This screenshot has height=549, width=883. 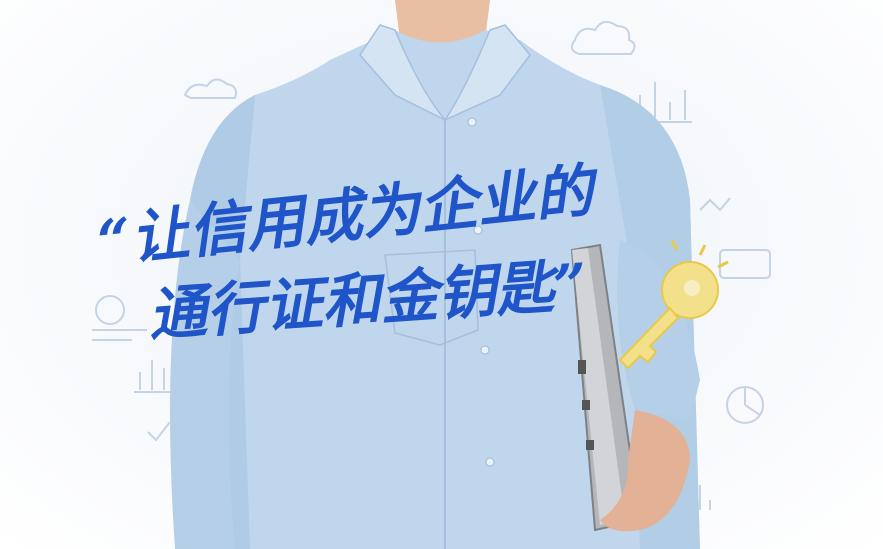 What do you see at coordinates (110, 310) in the screenshot?
I see `gear-icon` at bounding box center [110, 310].